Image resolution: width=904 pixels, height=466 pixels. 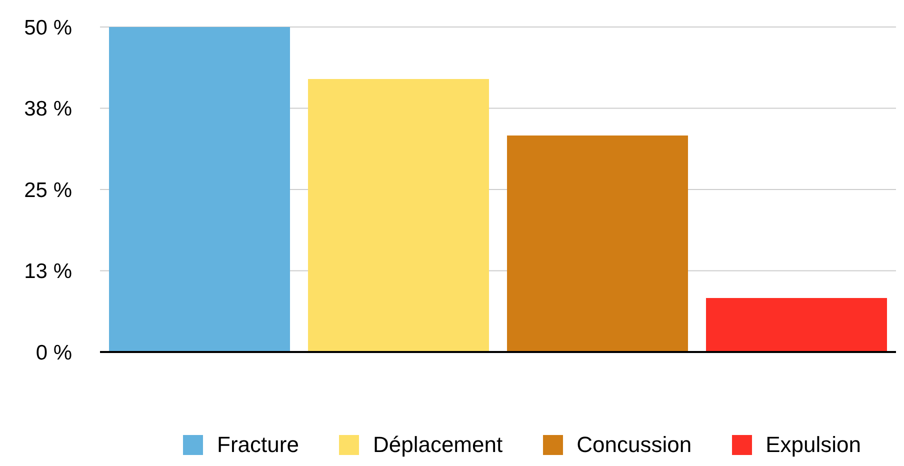 What do you see at coordinates (813, 445) in the screenshot?
I see `legend-label: Expulsion` at bounding box center [813, 445].